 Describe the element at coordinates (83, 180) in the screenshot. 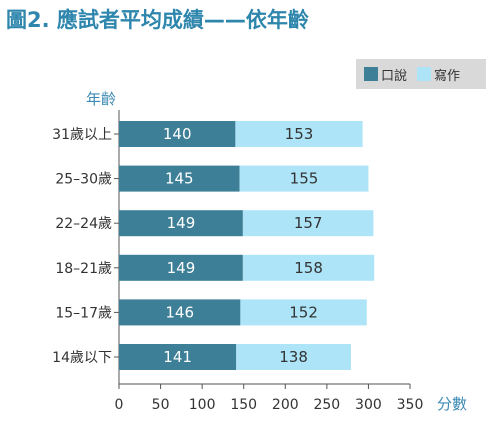

I see `category-label: 25–30歲` at that location.